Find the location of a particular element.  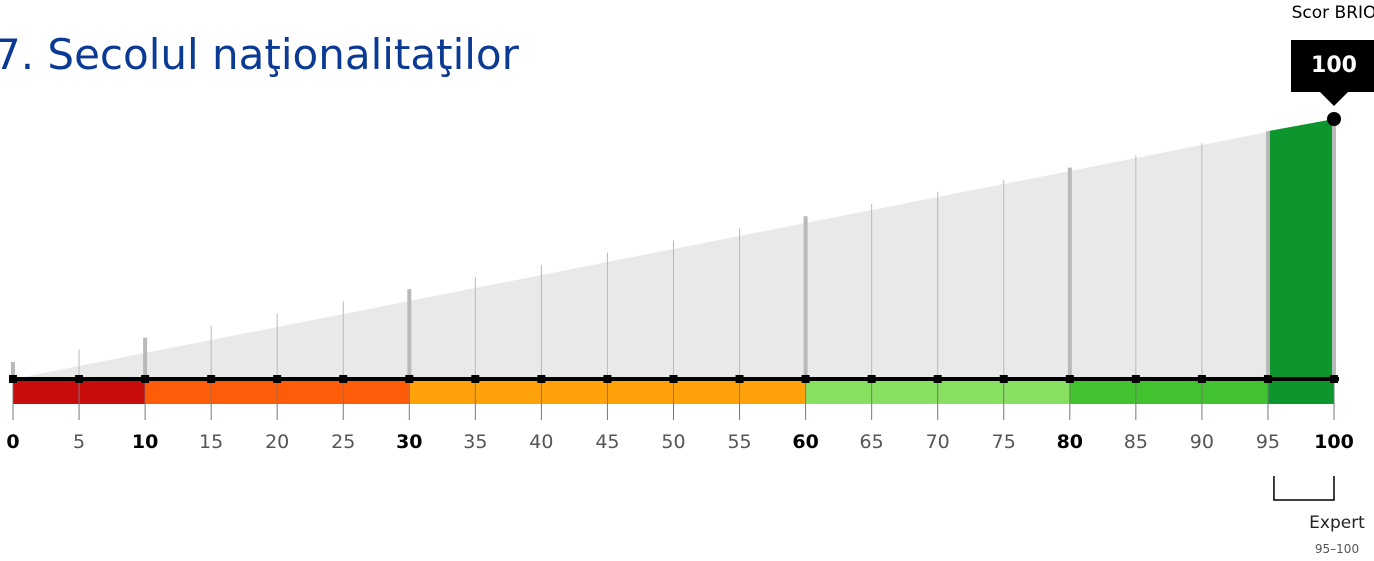

tick-label-40: 40 is located at coordinates (541, 442).